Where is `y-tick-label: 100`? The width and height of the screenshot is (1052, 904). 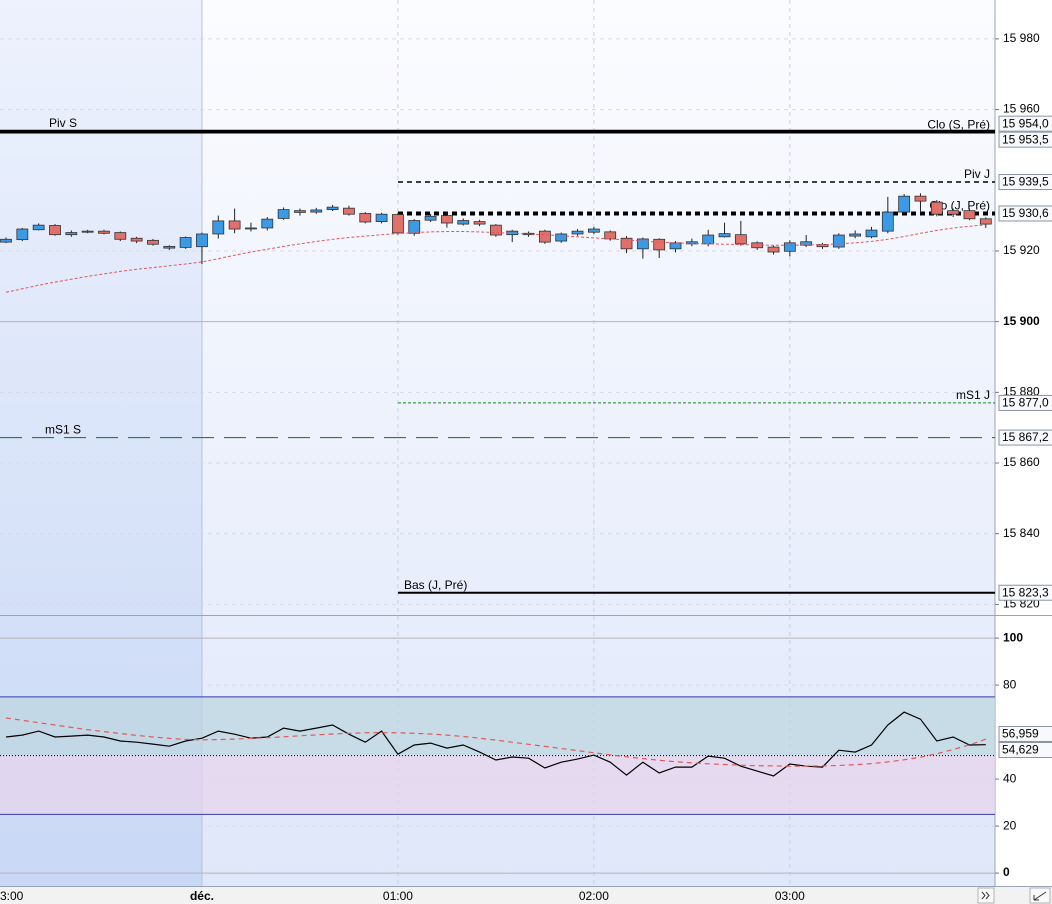 y-tick-label: 100 is located at coordinates (1013, 637).